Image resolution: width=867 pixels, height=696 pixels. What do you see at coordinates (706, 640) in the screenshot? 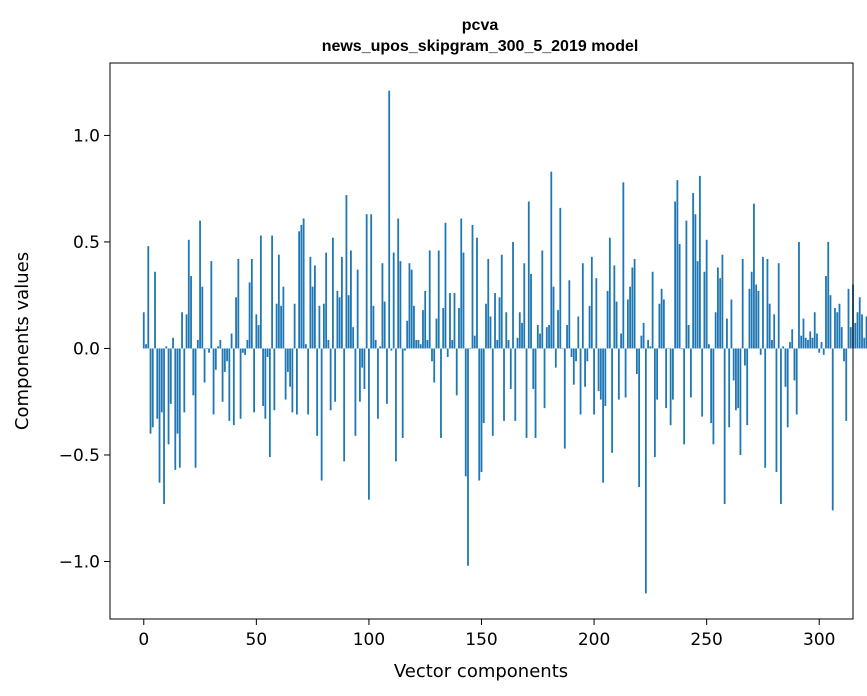
I see `x-tick-label: 250` at bounding box center [706, 640].